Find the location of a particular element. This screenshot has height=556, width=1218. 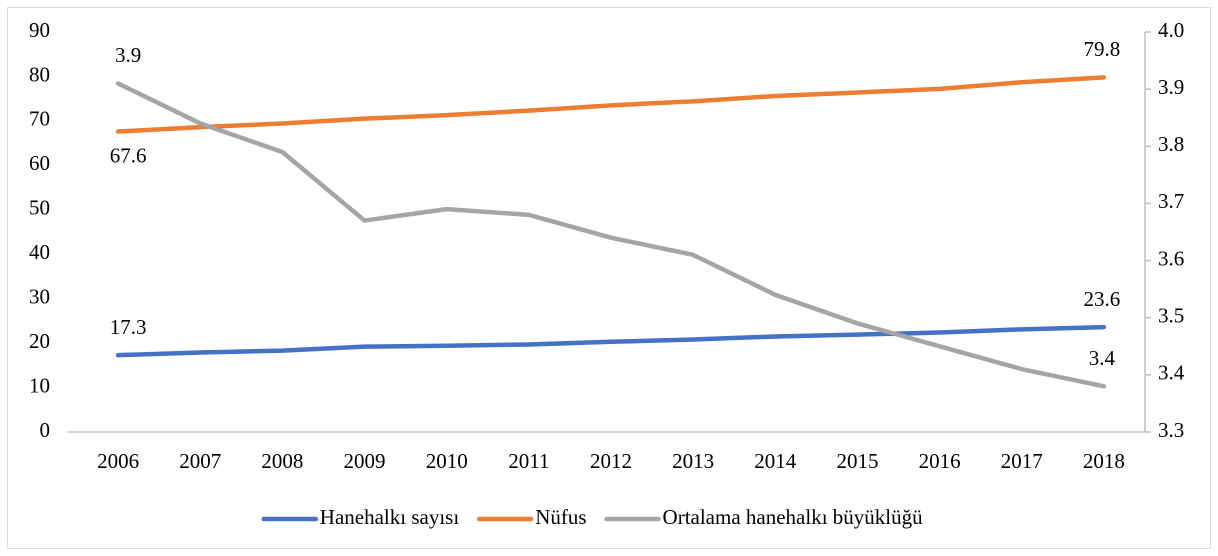

data-label: 3.4 is located at coordinates (1102, 358).